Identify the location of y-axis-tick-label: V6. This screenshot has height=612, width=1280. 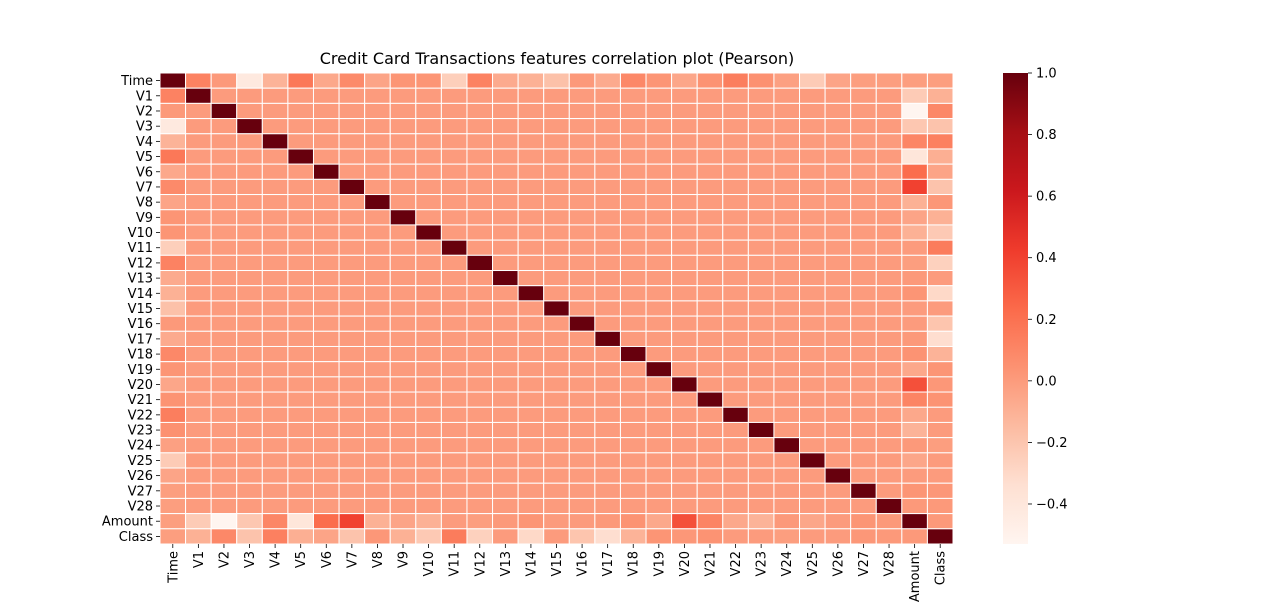
(144, 172).